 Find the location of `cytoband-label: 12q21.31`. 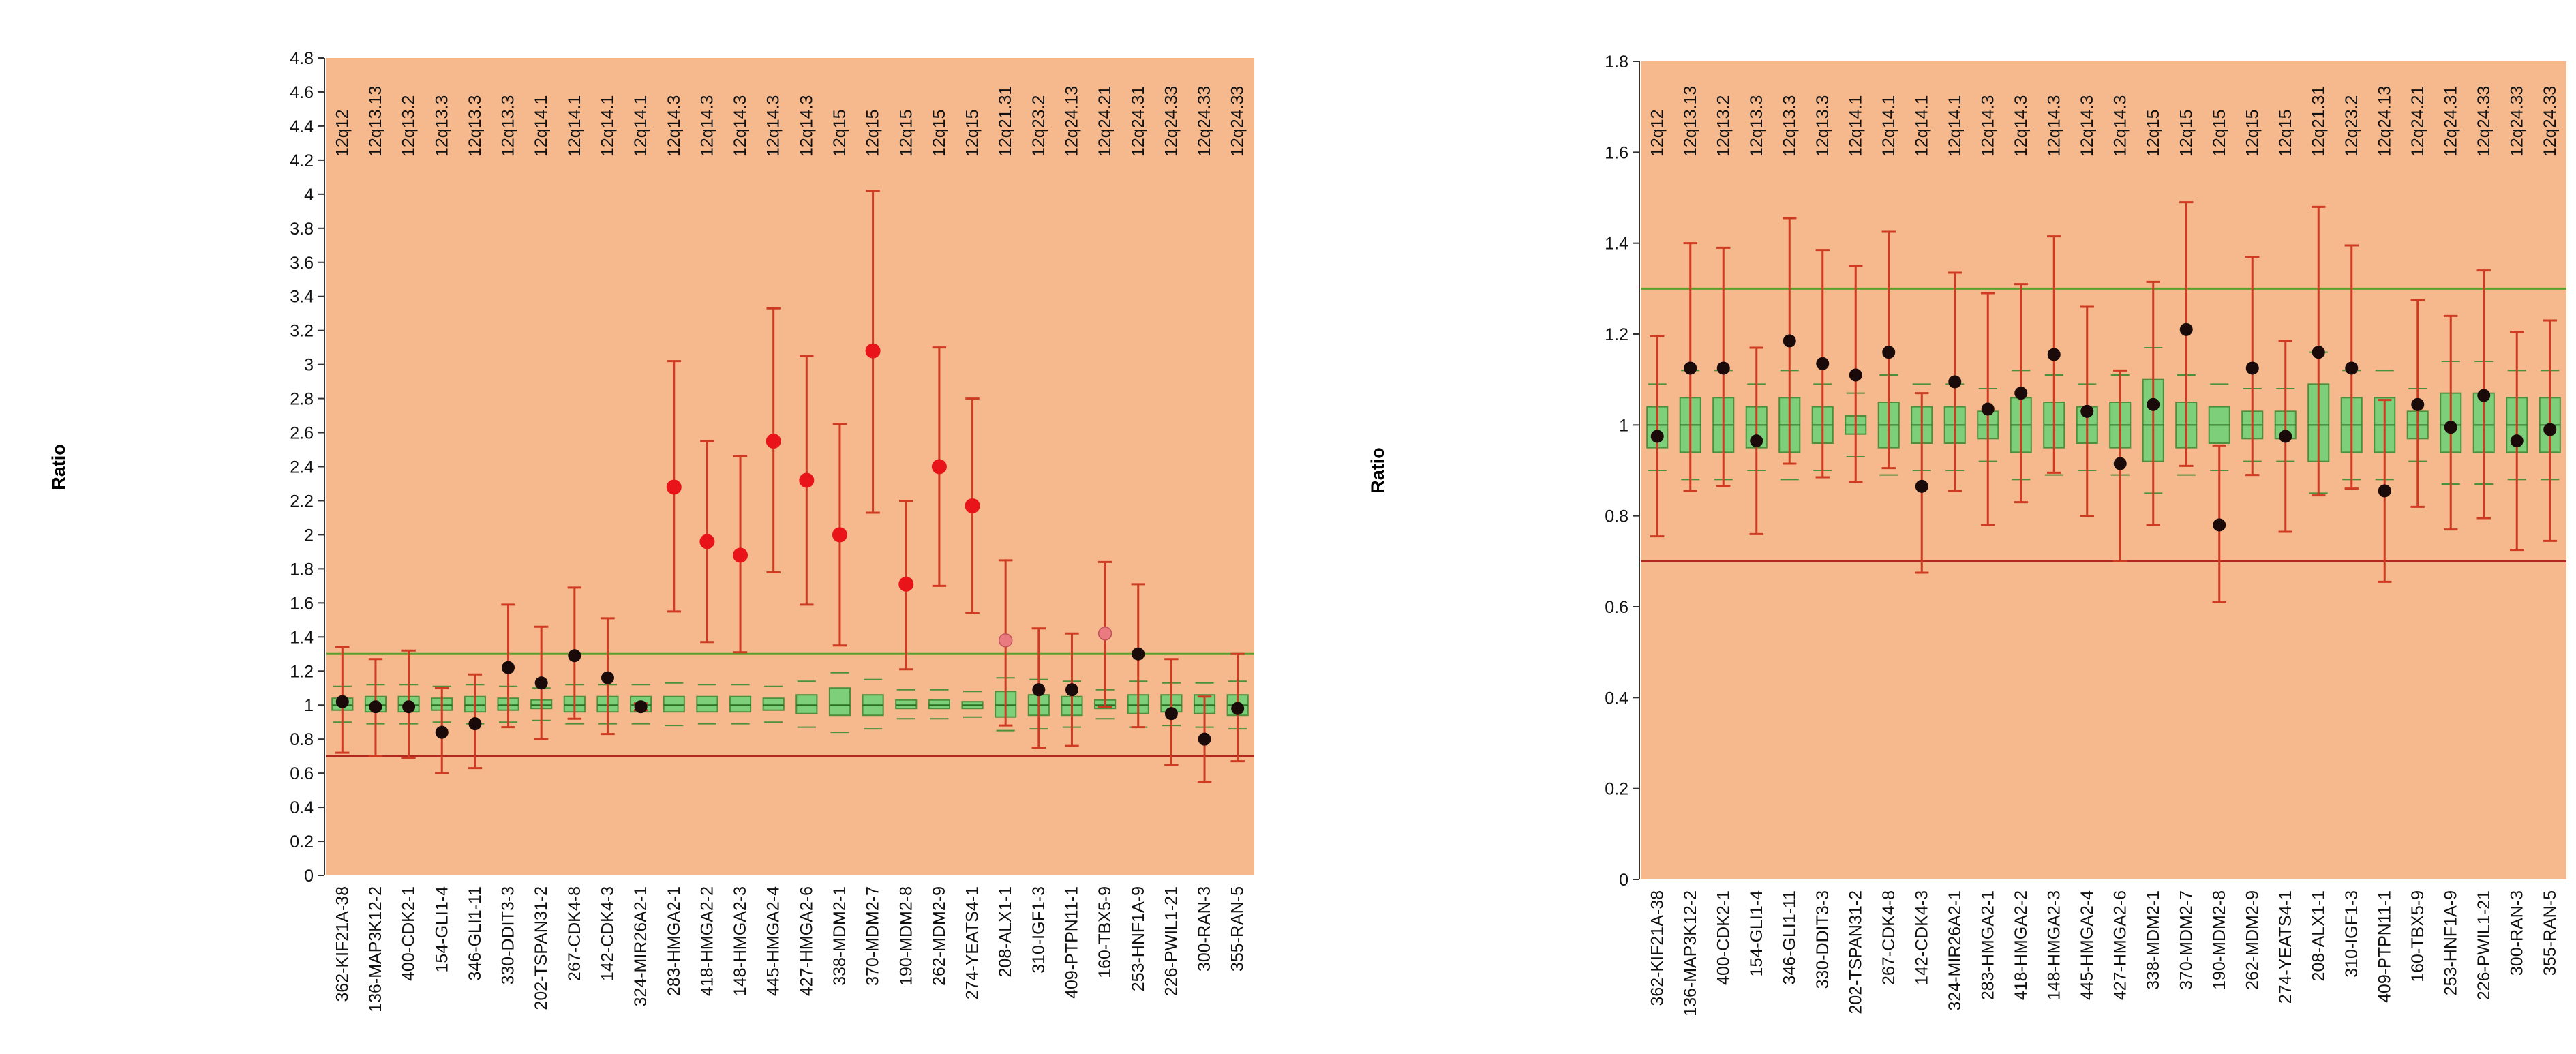

cytoband-label: 12q21.31 is located at coordinates (1006, 121).